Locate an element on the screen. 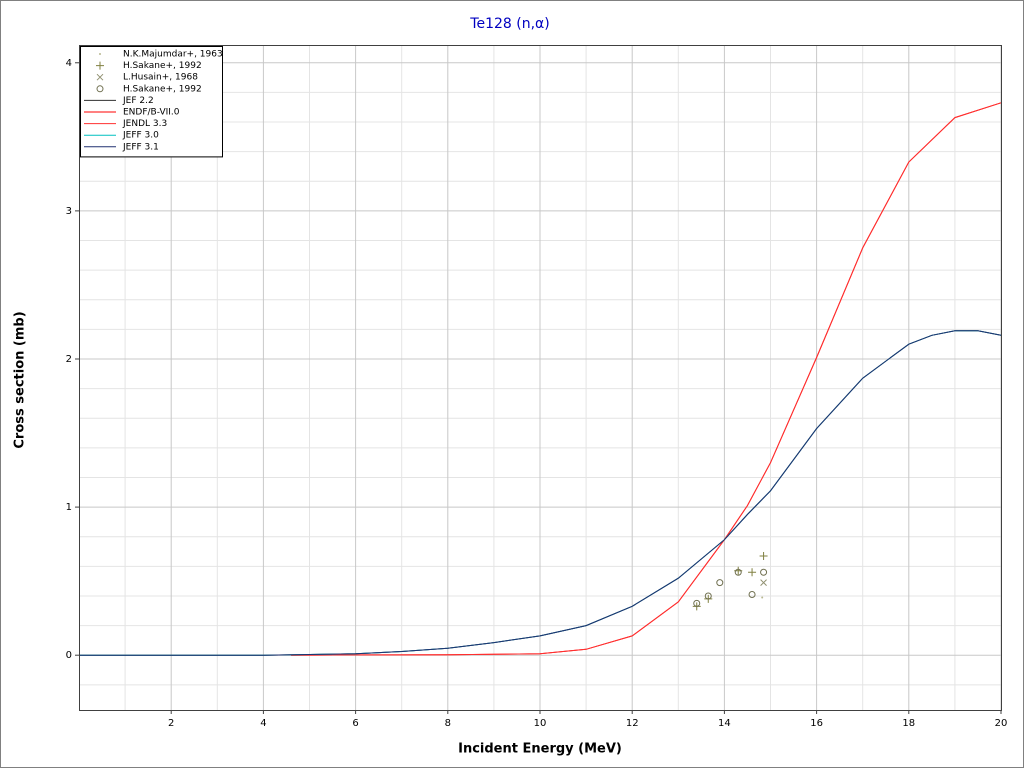 The height and width of the screenshot is (768, 1024). legend-label: N.K.Majumdar+, 1963 is located at coordinates (173, 55).